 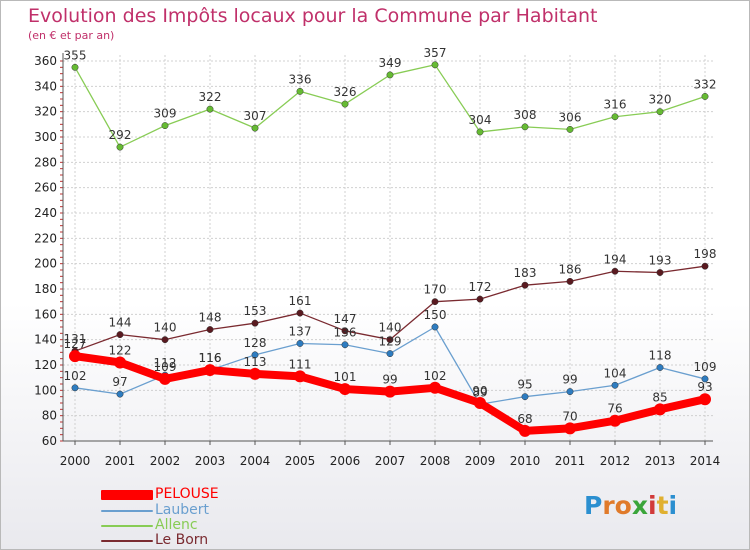 I want to click on data-label-le-born: 148, so click(x=210, y=318).